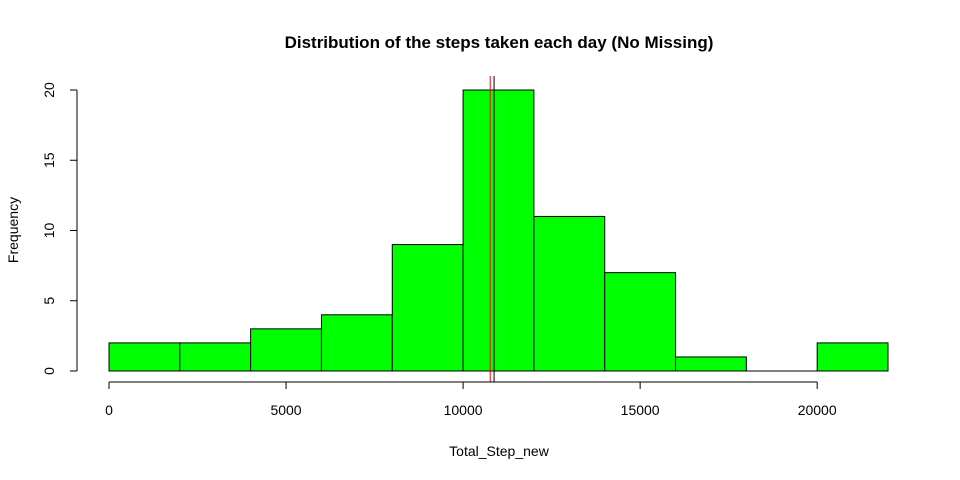 The width and height of the screenshot is (960, 480). What do you see at coordinates (492, 229) in the screenshot?
I see `reference-lines` at bounding box center [492, 229].